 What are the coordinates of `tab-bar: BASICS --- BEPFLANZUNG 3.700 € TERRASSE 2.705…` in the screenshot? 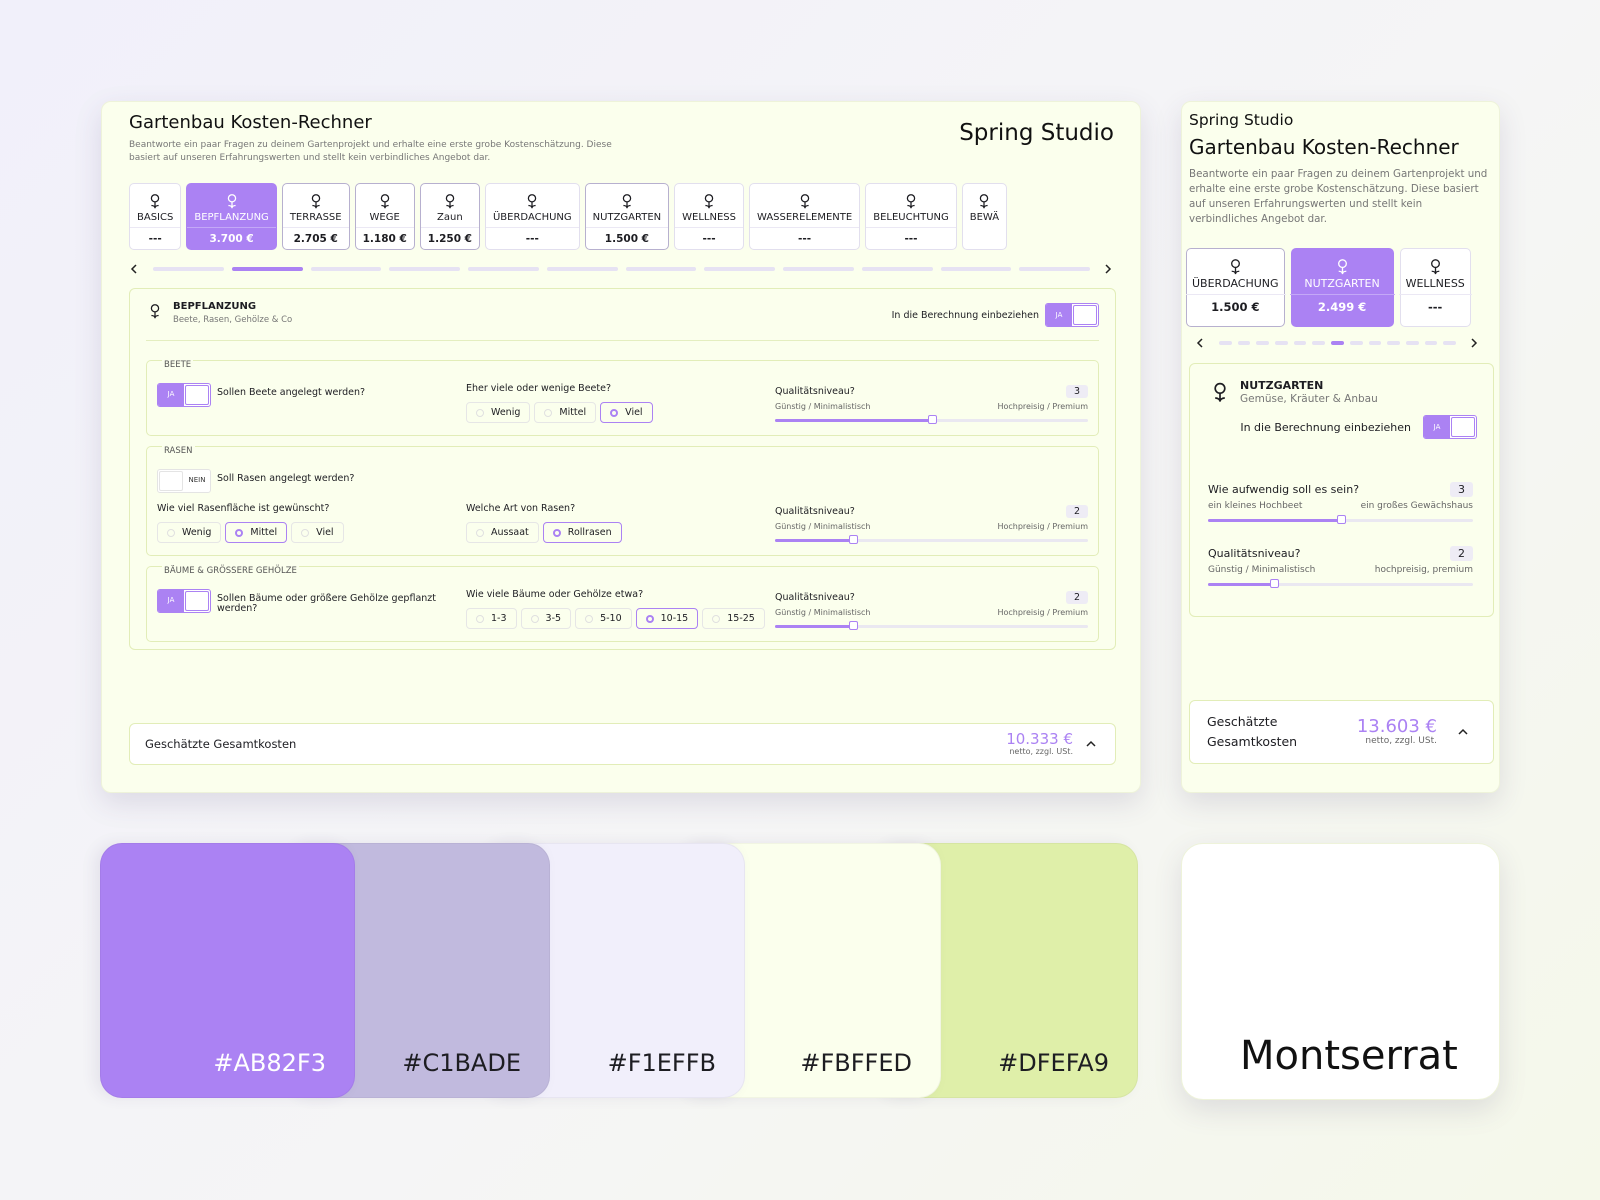 It's located at (621, 217).